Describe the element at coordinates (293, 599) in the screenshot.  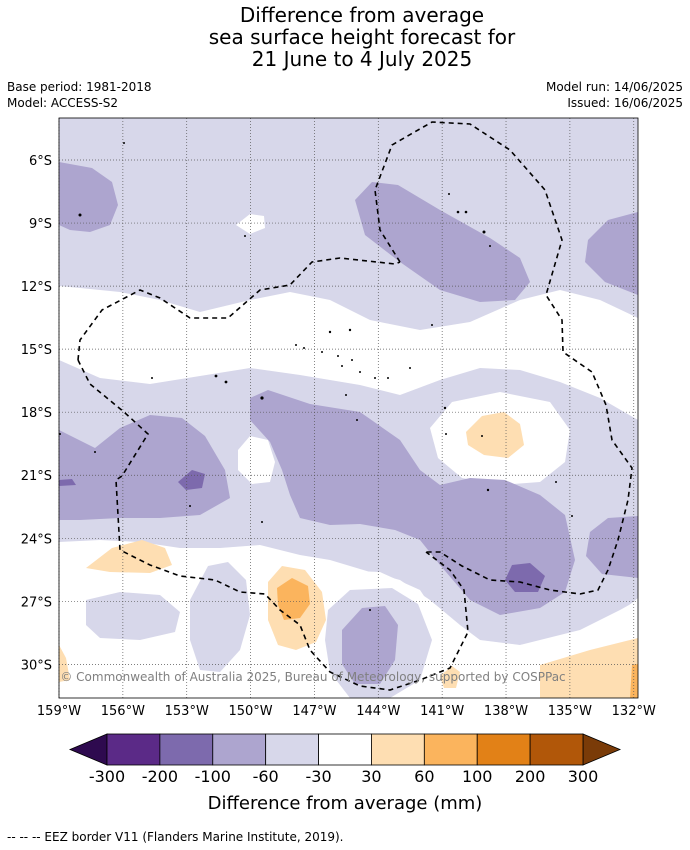
I see `positive-mid-center` at that location.